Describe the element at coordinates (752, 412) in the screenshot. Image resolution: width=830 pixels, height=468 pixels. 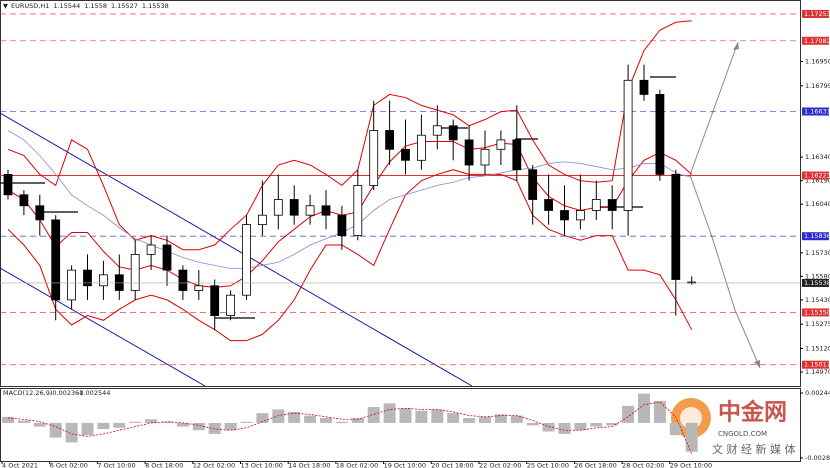
I see `brand: 中金网` at that location.